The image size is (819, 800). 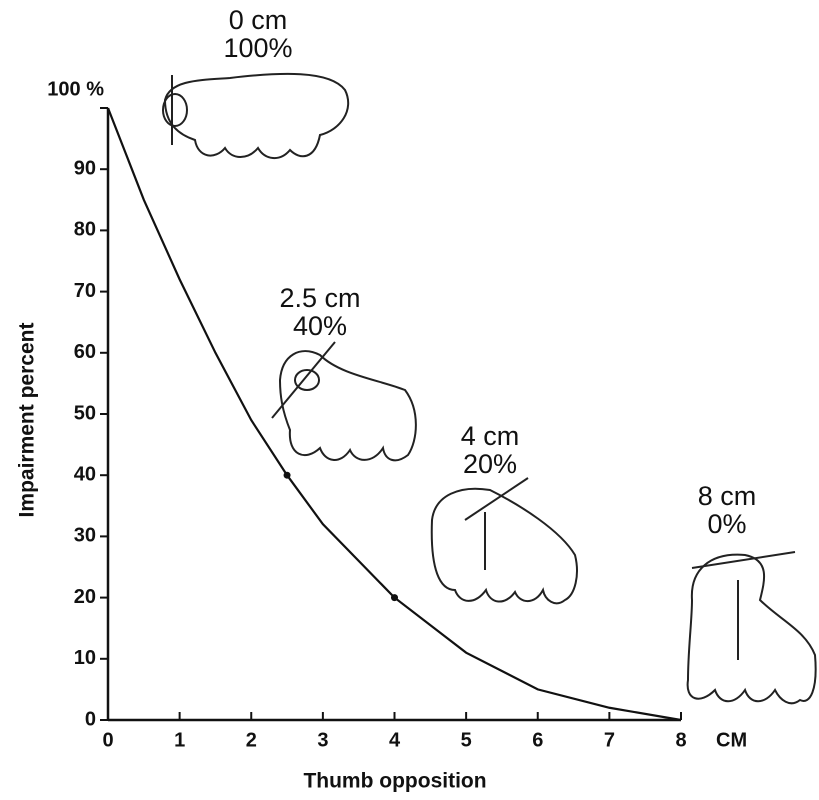 I want to click on annotation: 40%, so click(x=320, y=326).